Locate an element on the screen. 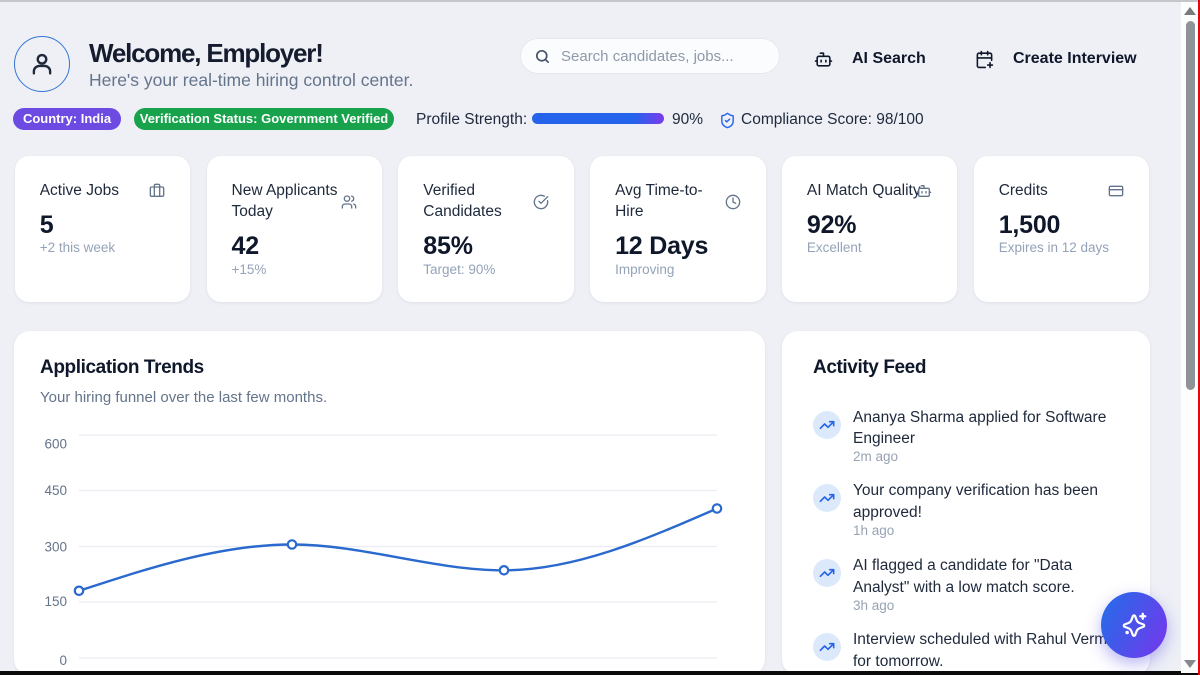 The height and width of the screenshot is (675, 1200). svg-text: 0 is located at coordinates (63, 660).